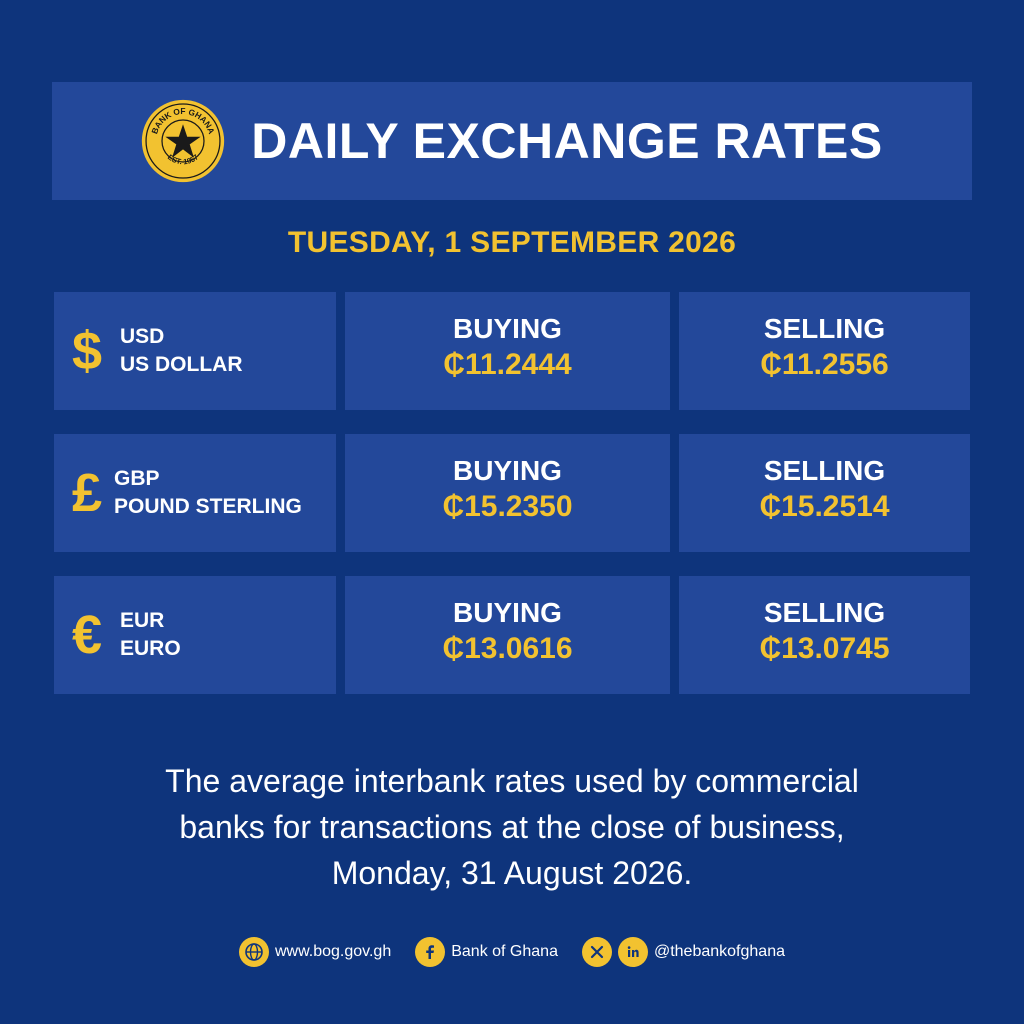  What do you see at coordinates (824, 364) in the screenshot?
I see `selling-rate: ₵11.2556` at bounding box center [824, 364].